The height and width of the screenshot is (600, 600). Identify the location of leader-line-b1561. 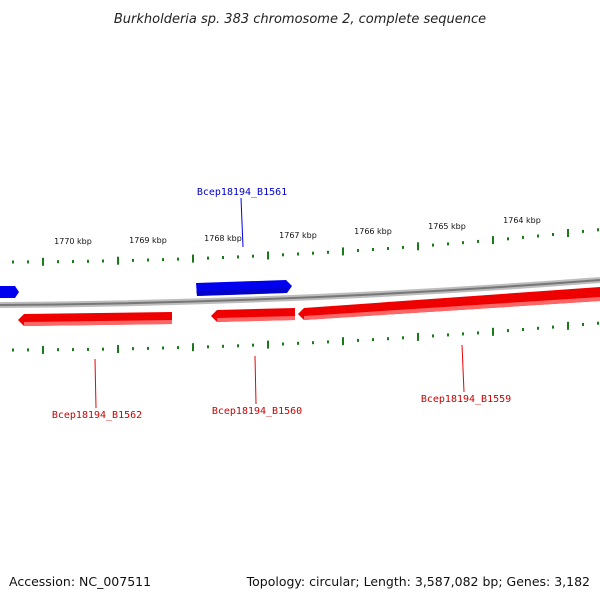
(242, 222).